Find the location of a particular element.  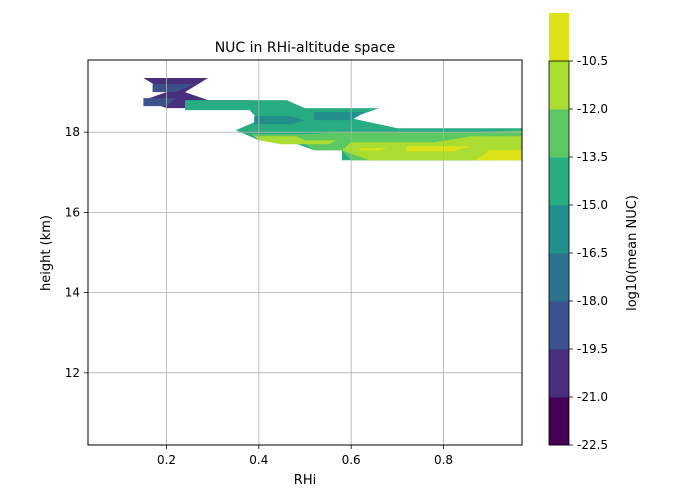

x-tick-label: 0.2 is located at coordinates (166, 460).